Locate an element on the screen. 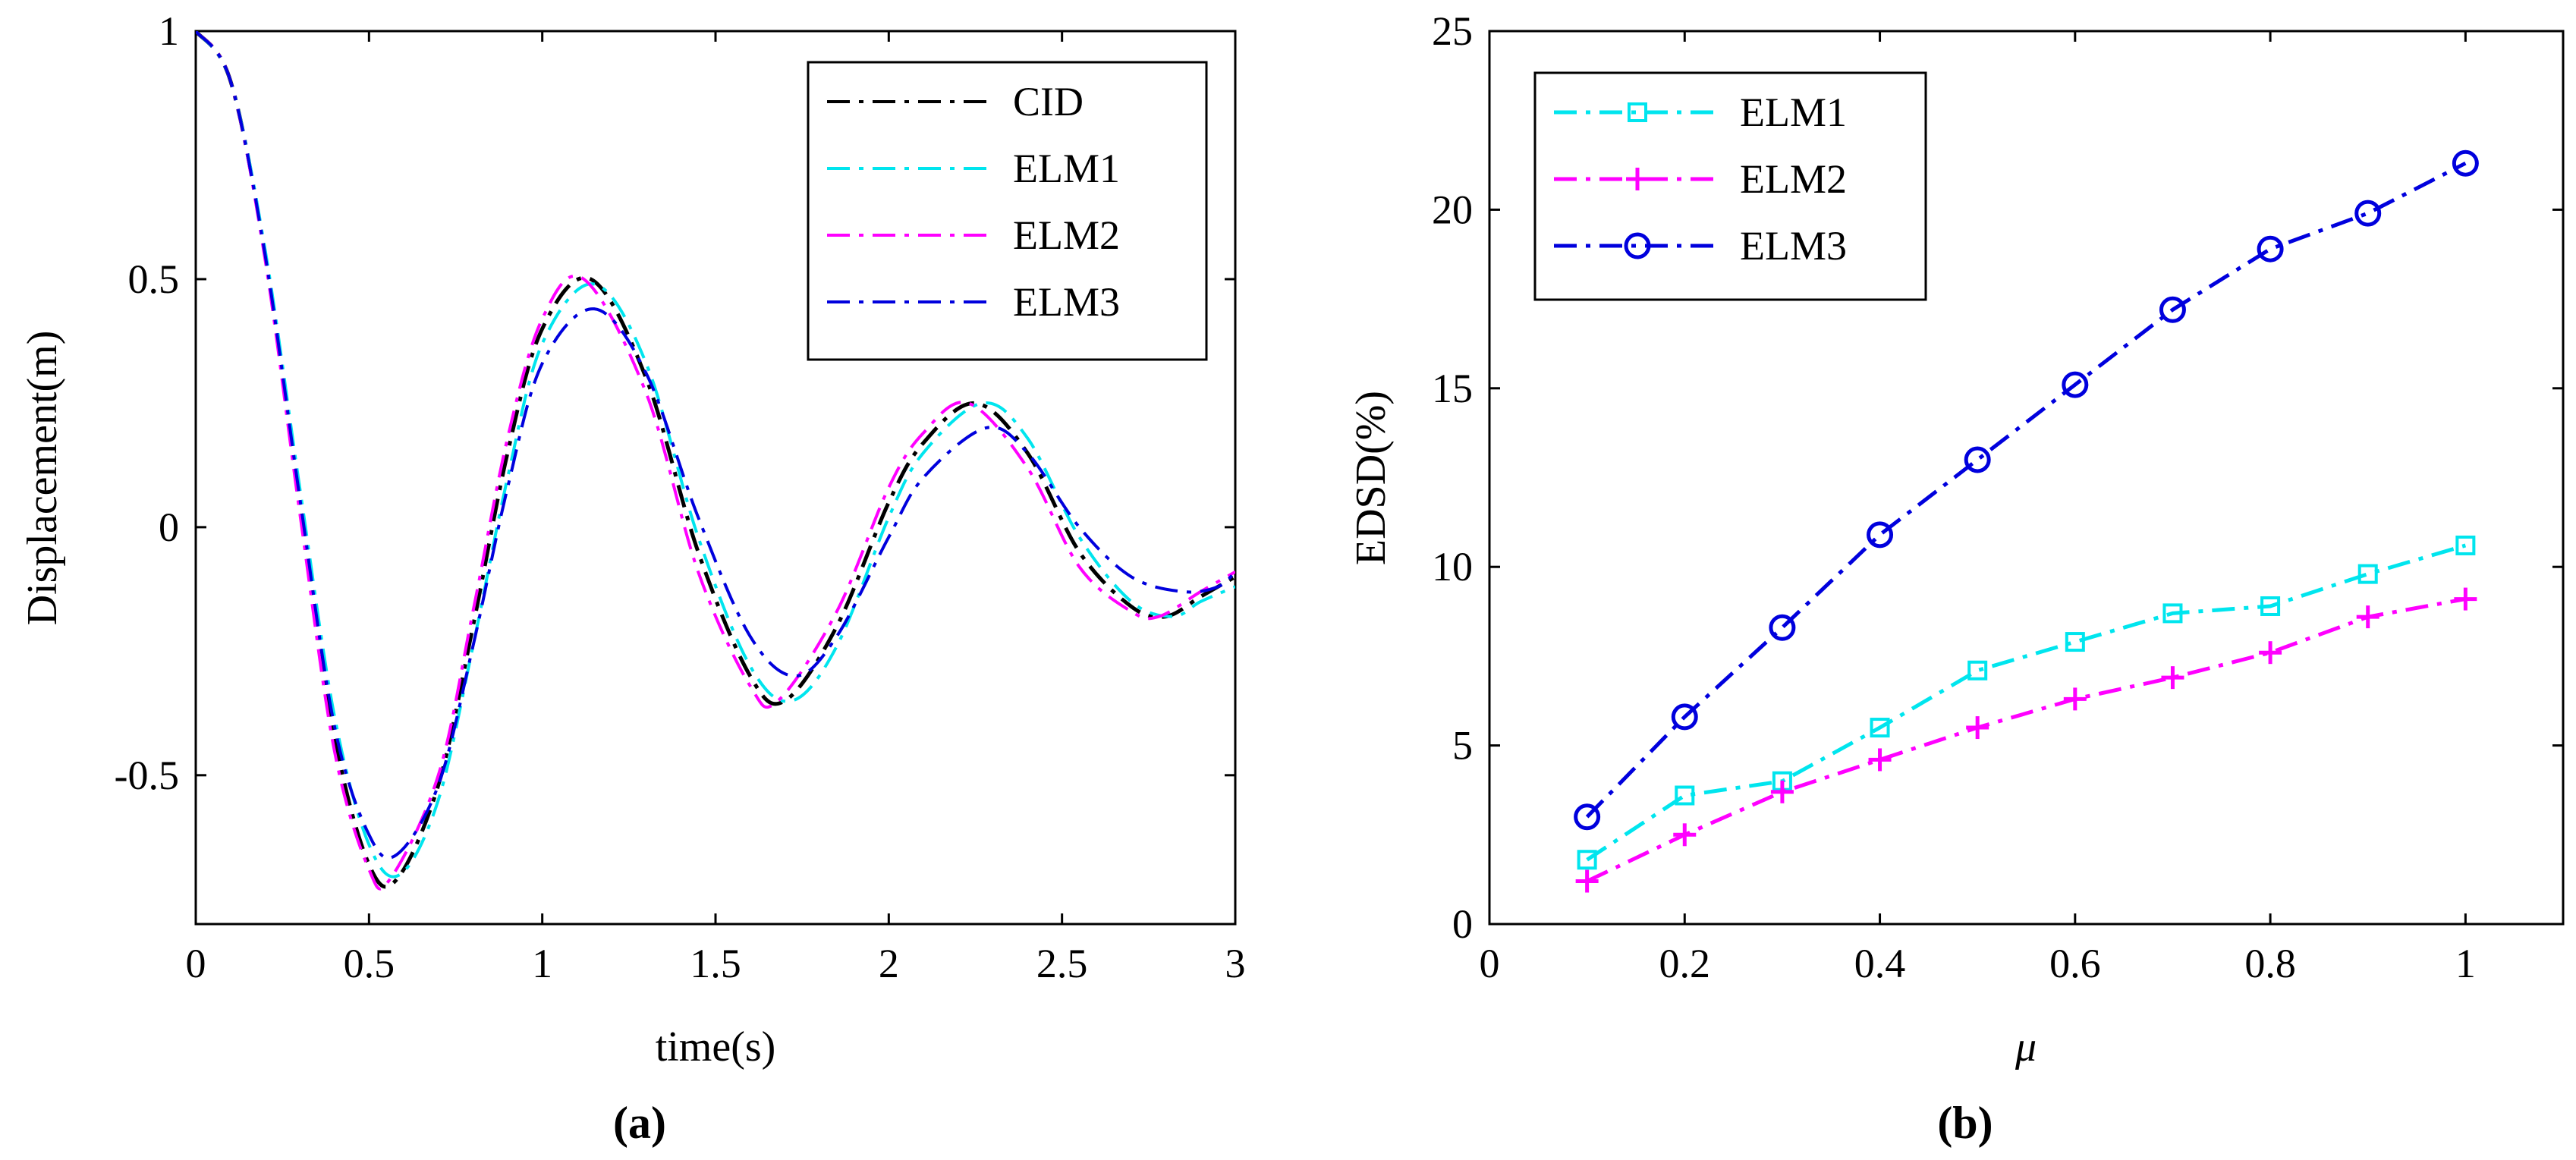 The width and height of the screenshot is (2576, 1160). y-tick-label: -0.5 is located at coordinates (147, 775).